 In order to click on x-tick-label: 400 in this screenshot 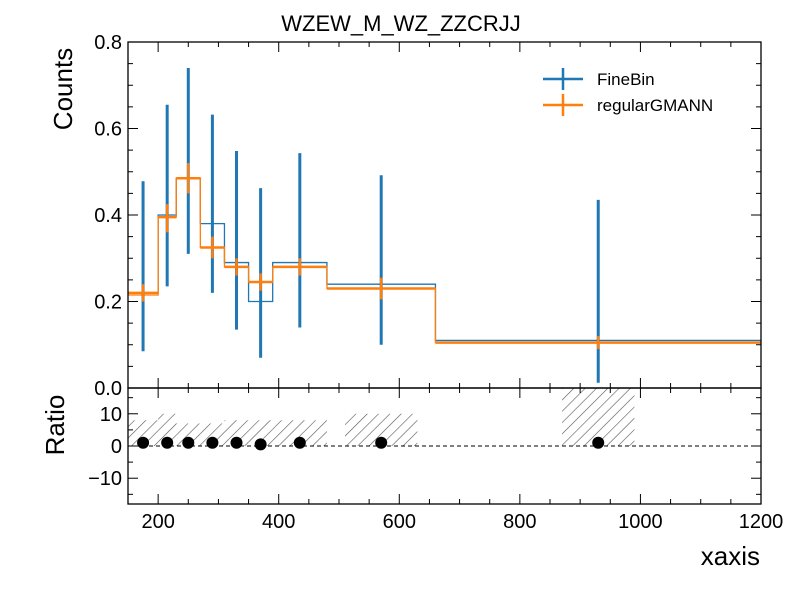, I will do `click(278, 522)`.